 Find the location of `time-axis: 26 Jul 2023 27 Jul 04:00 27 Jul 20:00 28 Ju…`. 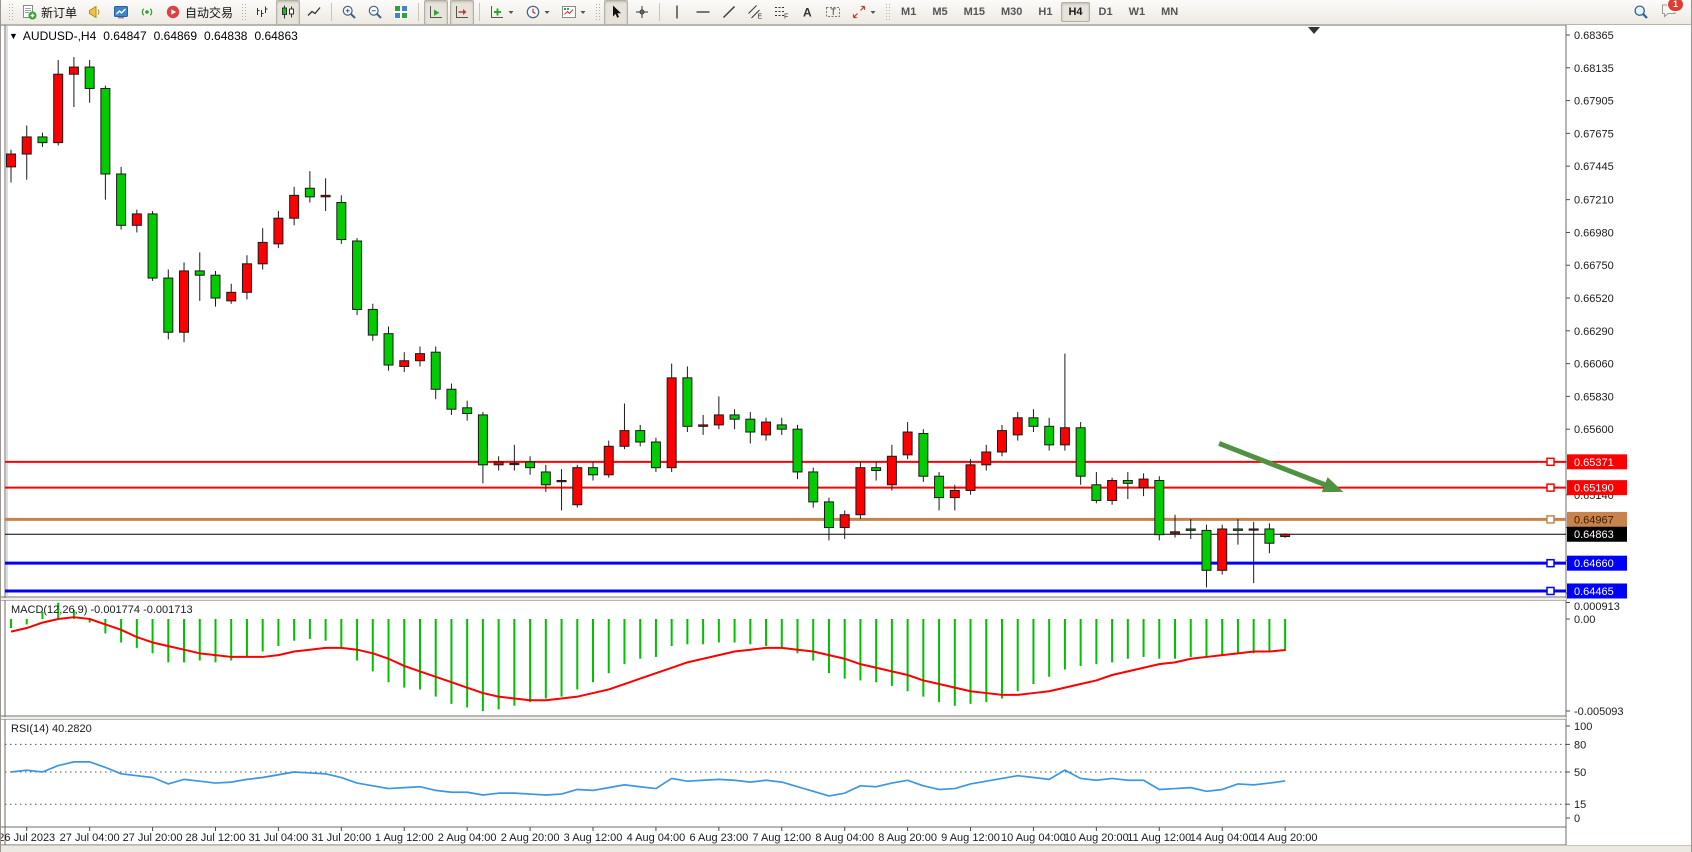

time-axis: 26 Jul 2023 27 Jul 04:00 27 Jul 20:00 28 Ju… is located at coordinates (659, 835).